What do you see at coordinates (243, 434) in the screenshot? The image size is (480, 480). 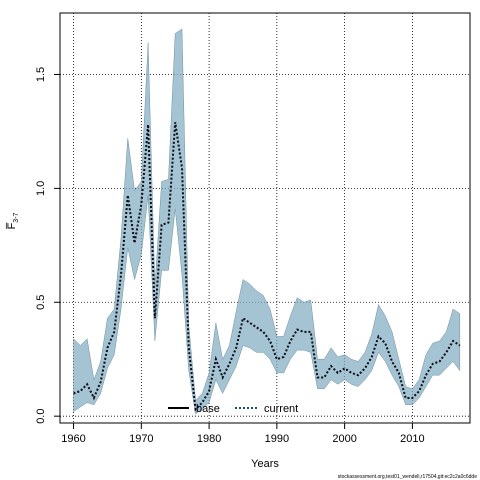 I see `x-axis: 1960 1970 1980 1990 2000 2010` at bounding box center [243, 434].